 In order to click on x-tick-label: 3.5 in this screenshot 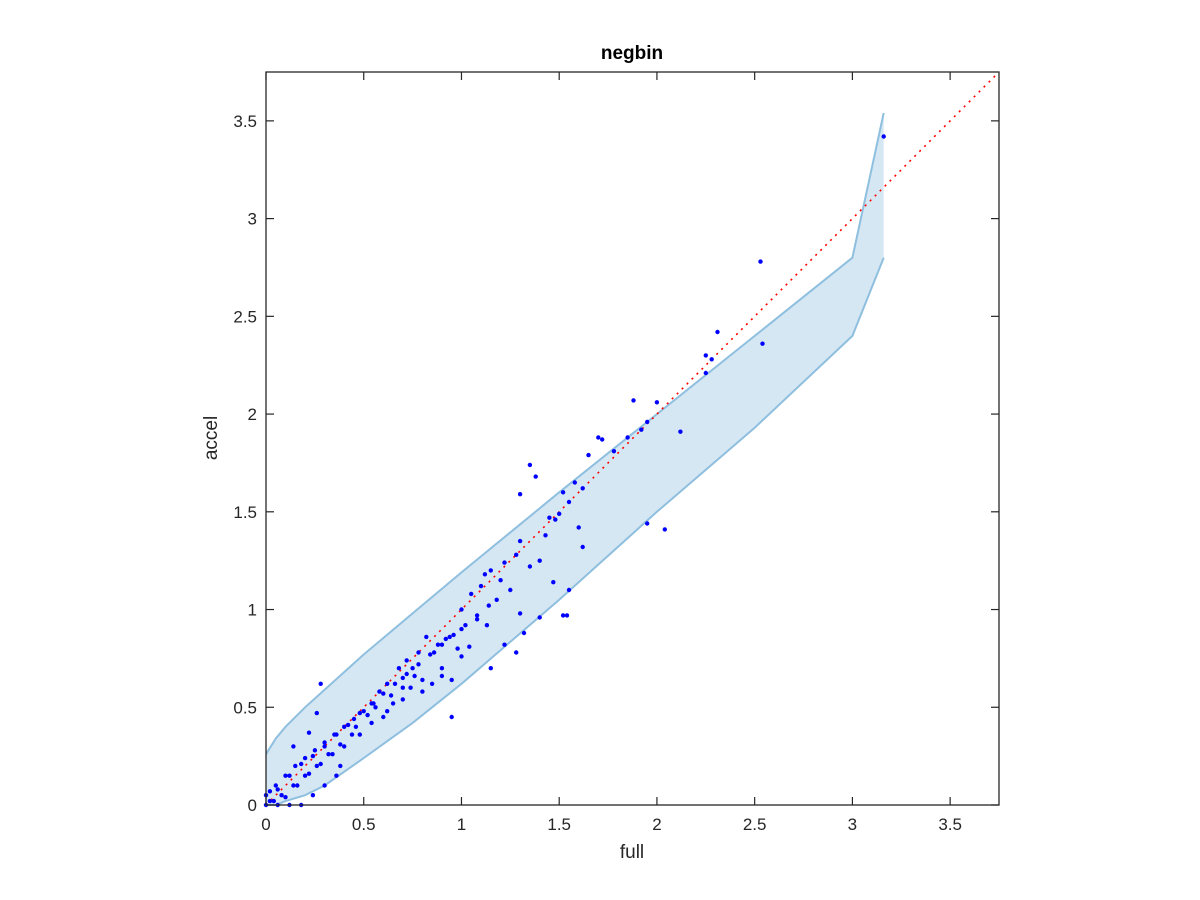, I will do `click(950, 824)`.